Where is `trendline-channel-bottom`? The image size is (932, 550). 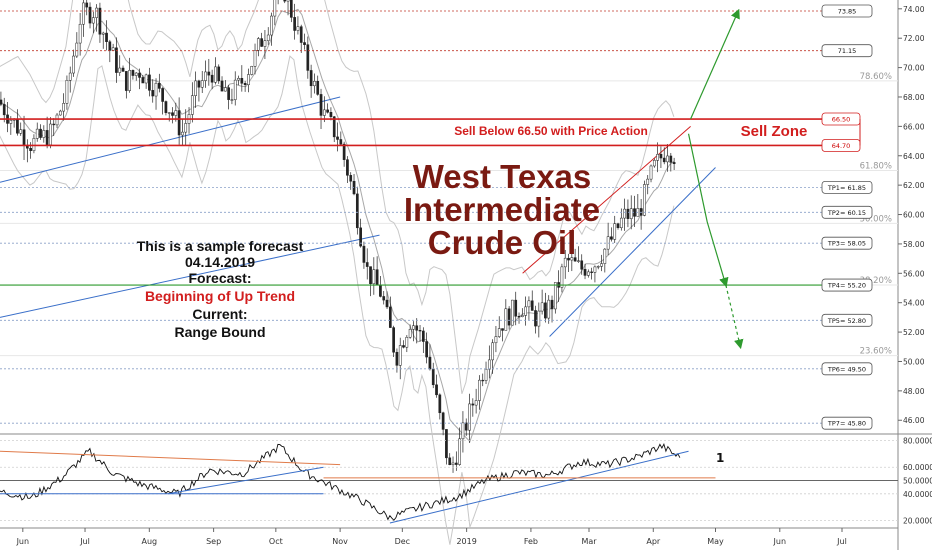 trendline-channel-bottom is located at coordinates (632, 252).